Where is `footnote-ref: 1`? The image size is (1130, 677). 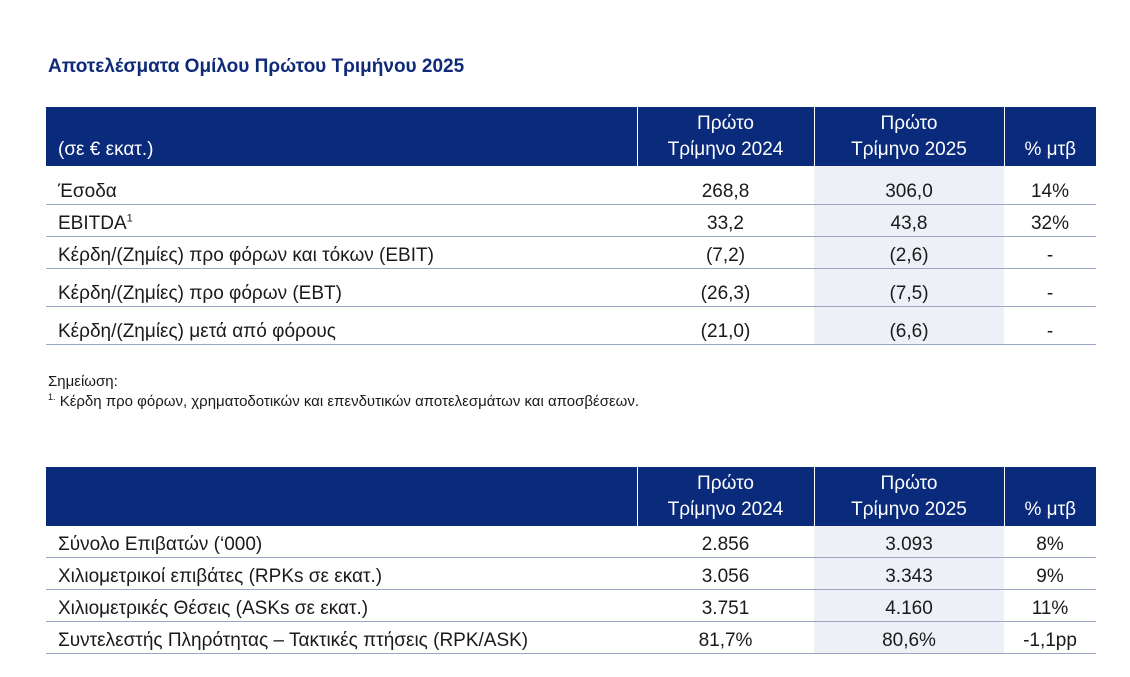 footnote-ref: 1 is located at coordinates (129, 218).